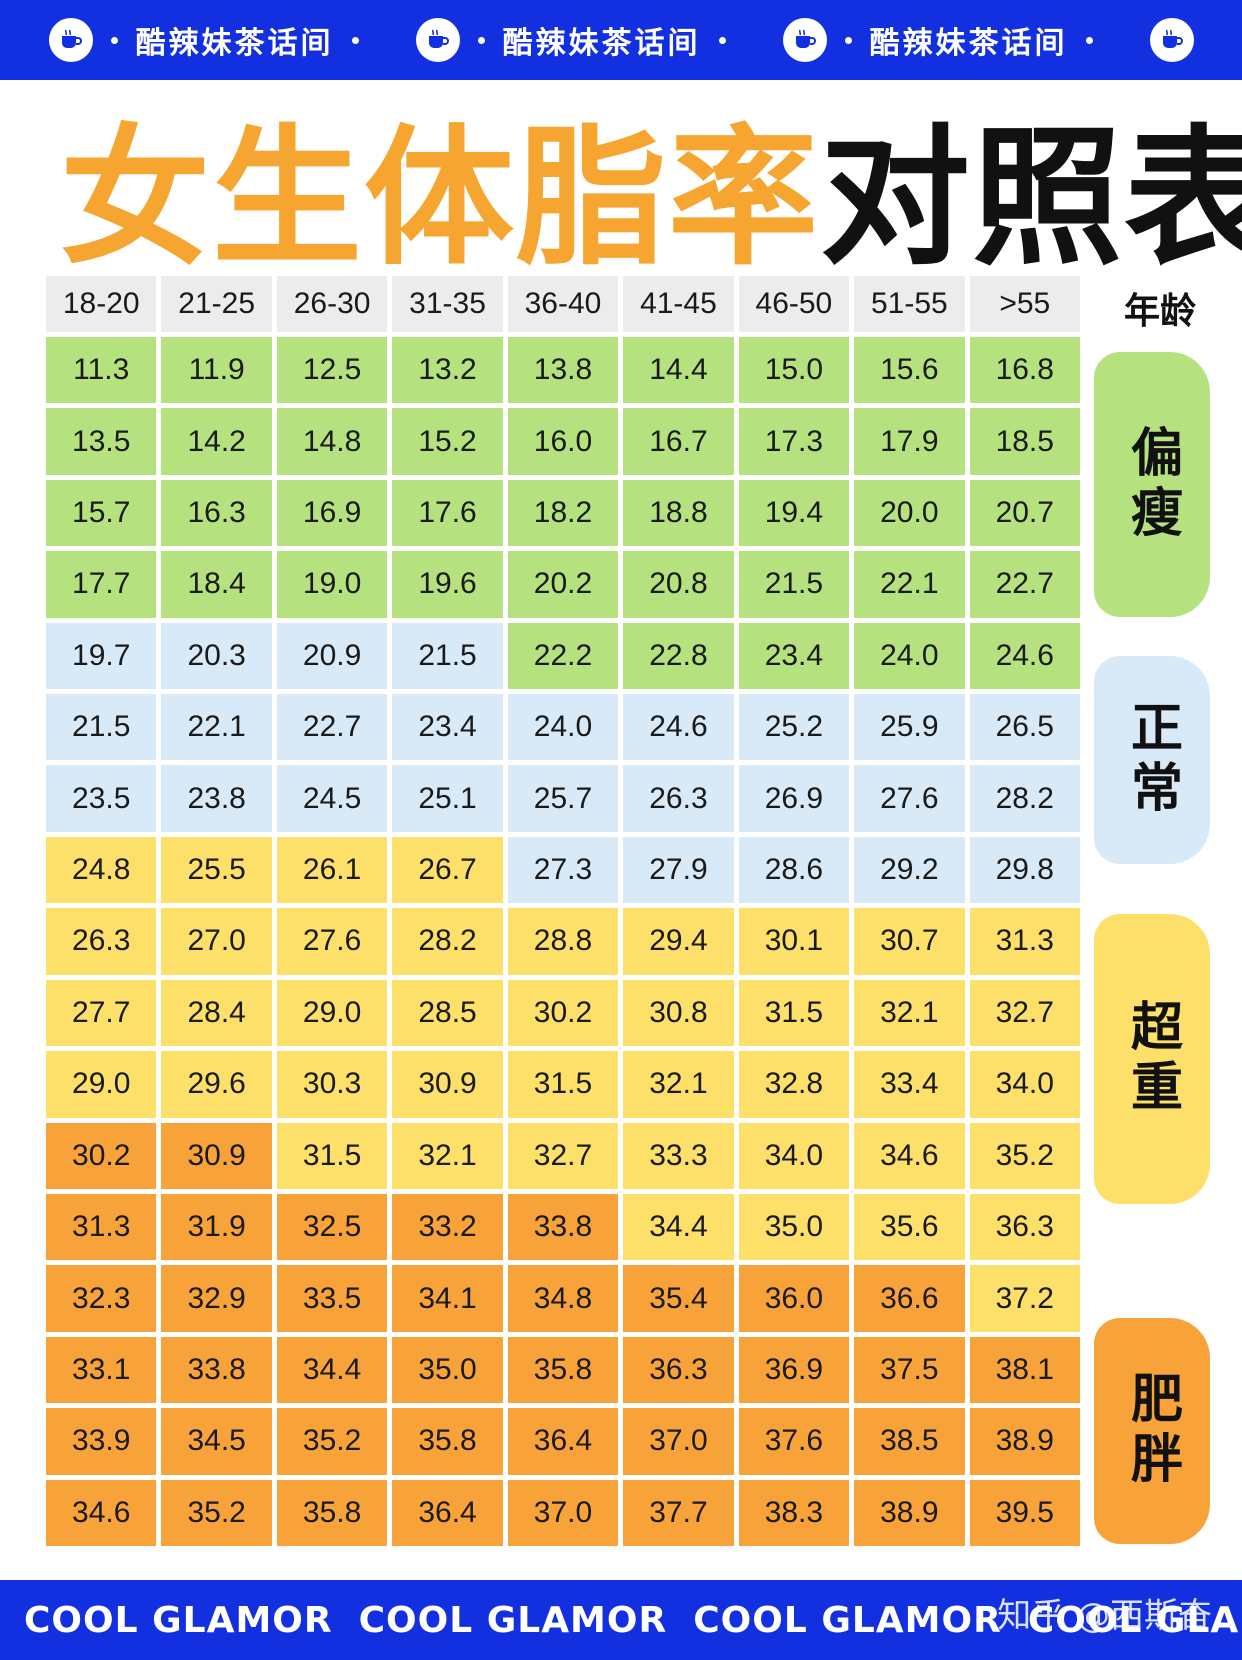 This screenshot has width=1242, height=1660. What do you see at coordinates (216, 1013) in the screenshot?
I see `table-cell: 28.4` at bounding box center [216, 1013].